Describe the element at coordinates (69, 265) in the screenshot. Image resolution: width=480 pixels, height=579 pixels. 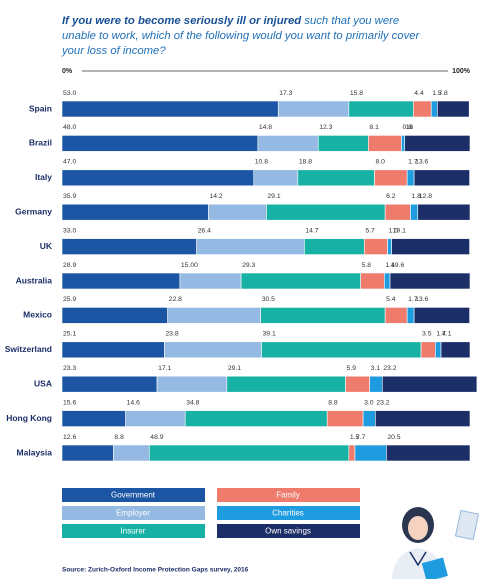
I see `value-label: 28.9` at that location.